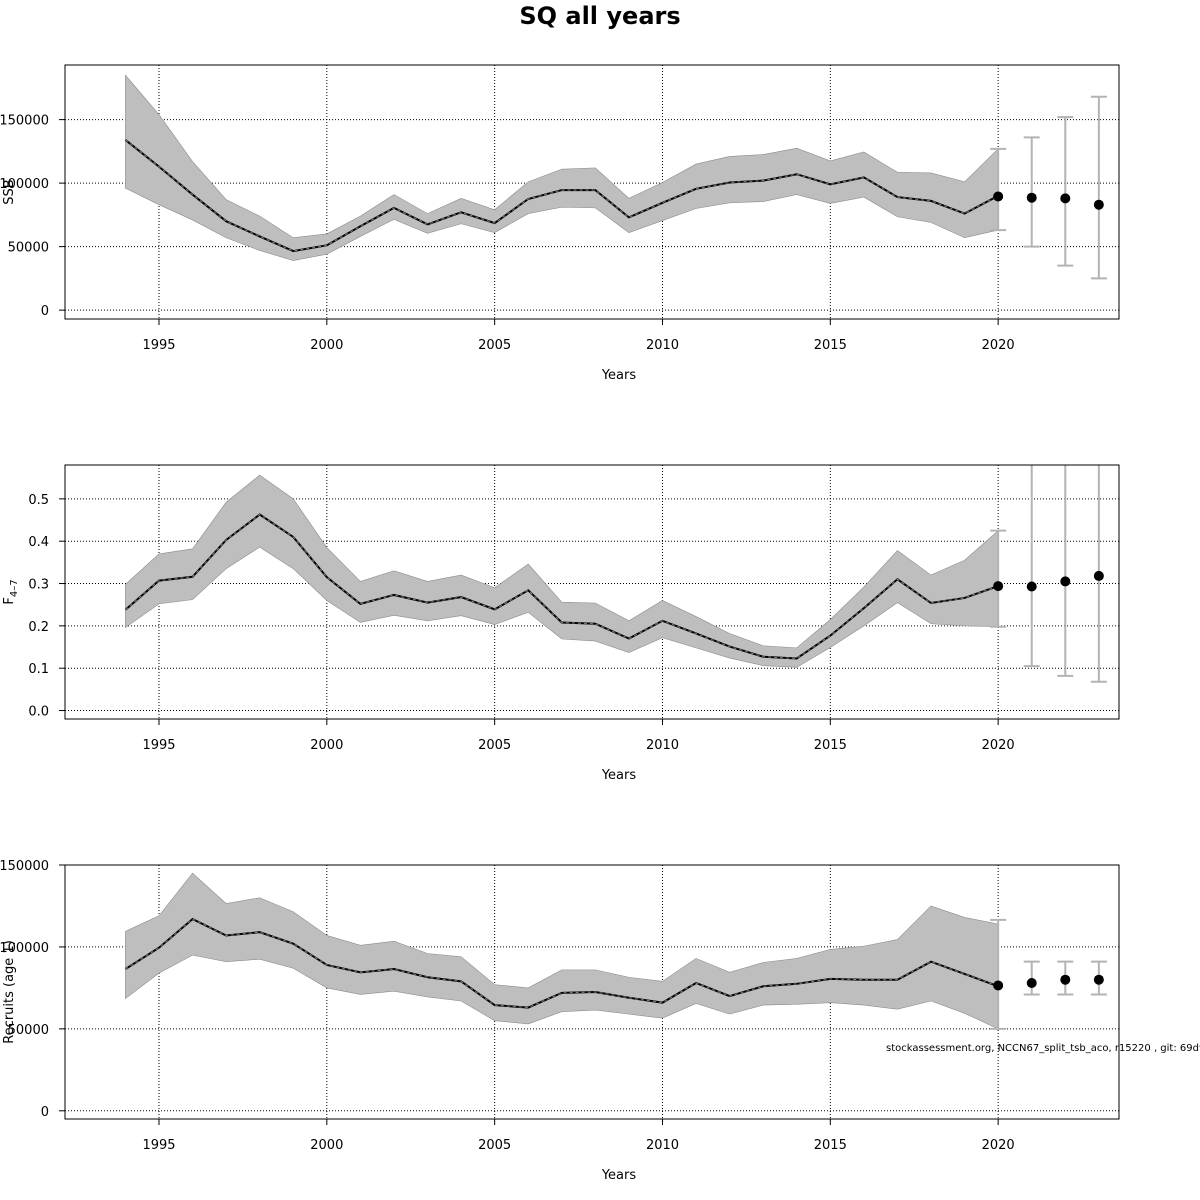 The image size is (1200, 1200). What do you see at coordinates (38, 542) in the screenshot?
I see `y-tick-label: 0.4` at bounding box center [38, 542].